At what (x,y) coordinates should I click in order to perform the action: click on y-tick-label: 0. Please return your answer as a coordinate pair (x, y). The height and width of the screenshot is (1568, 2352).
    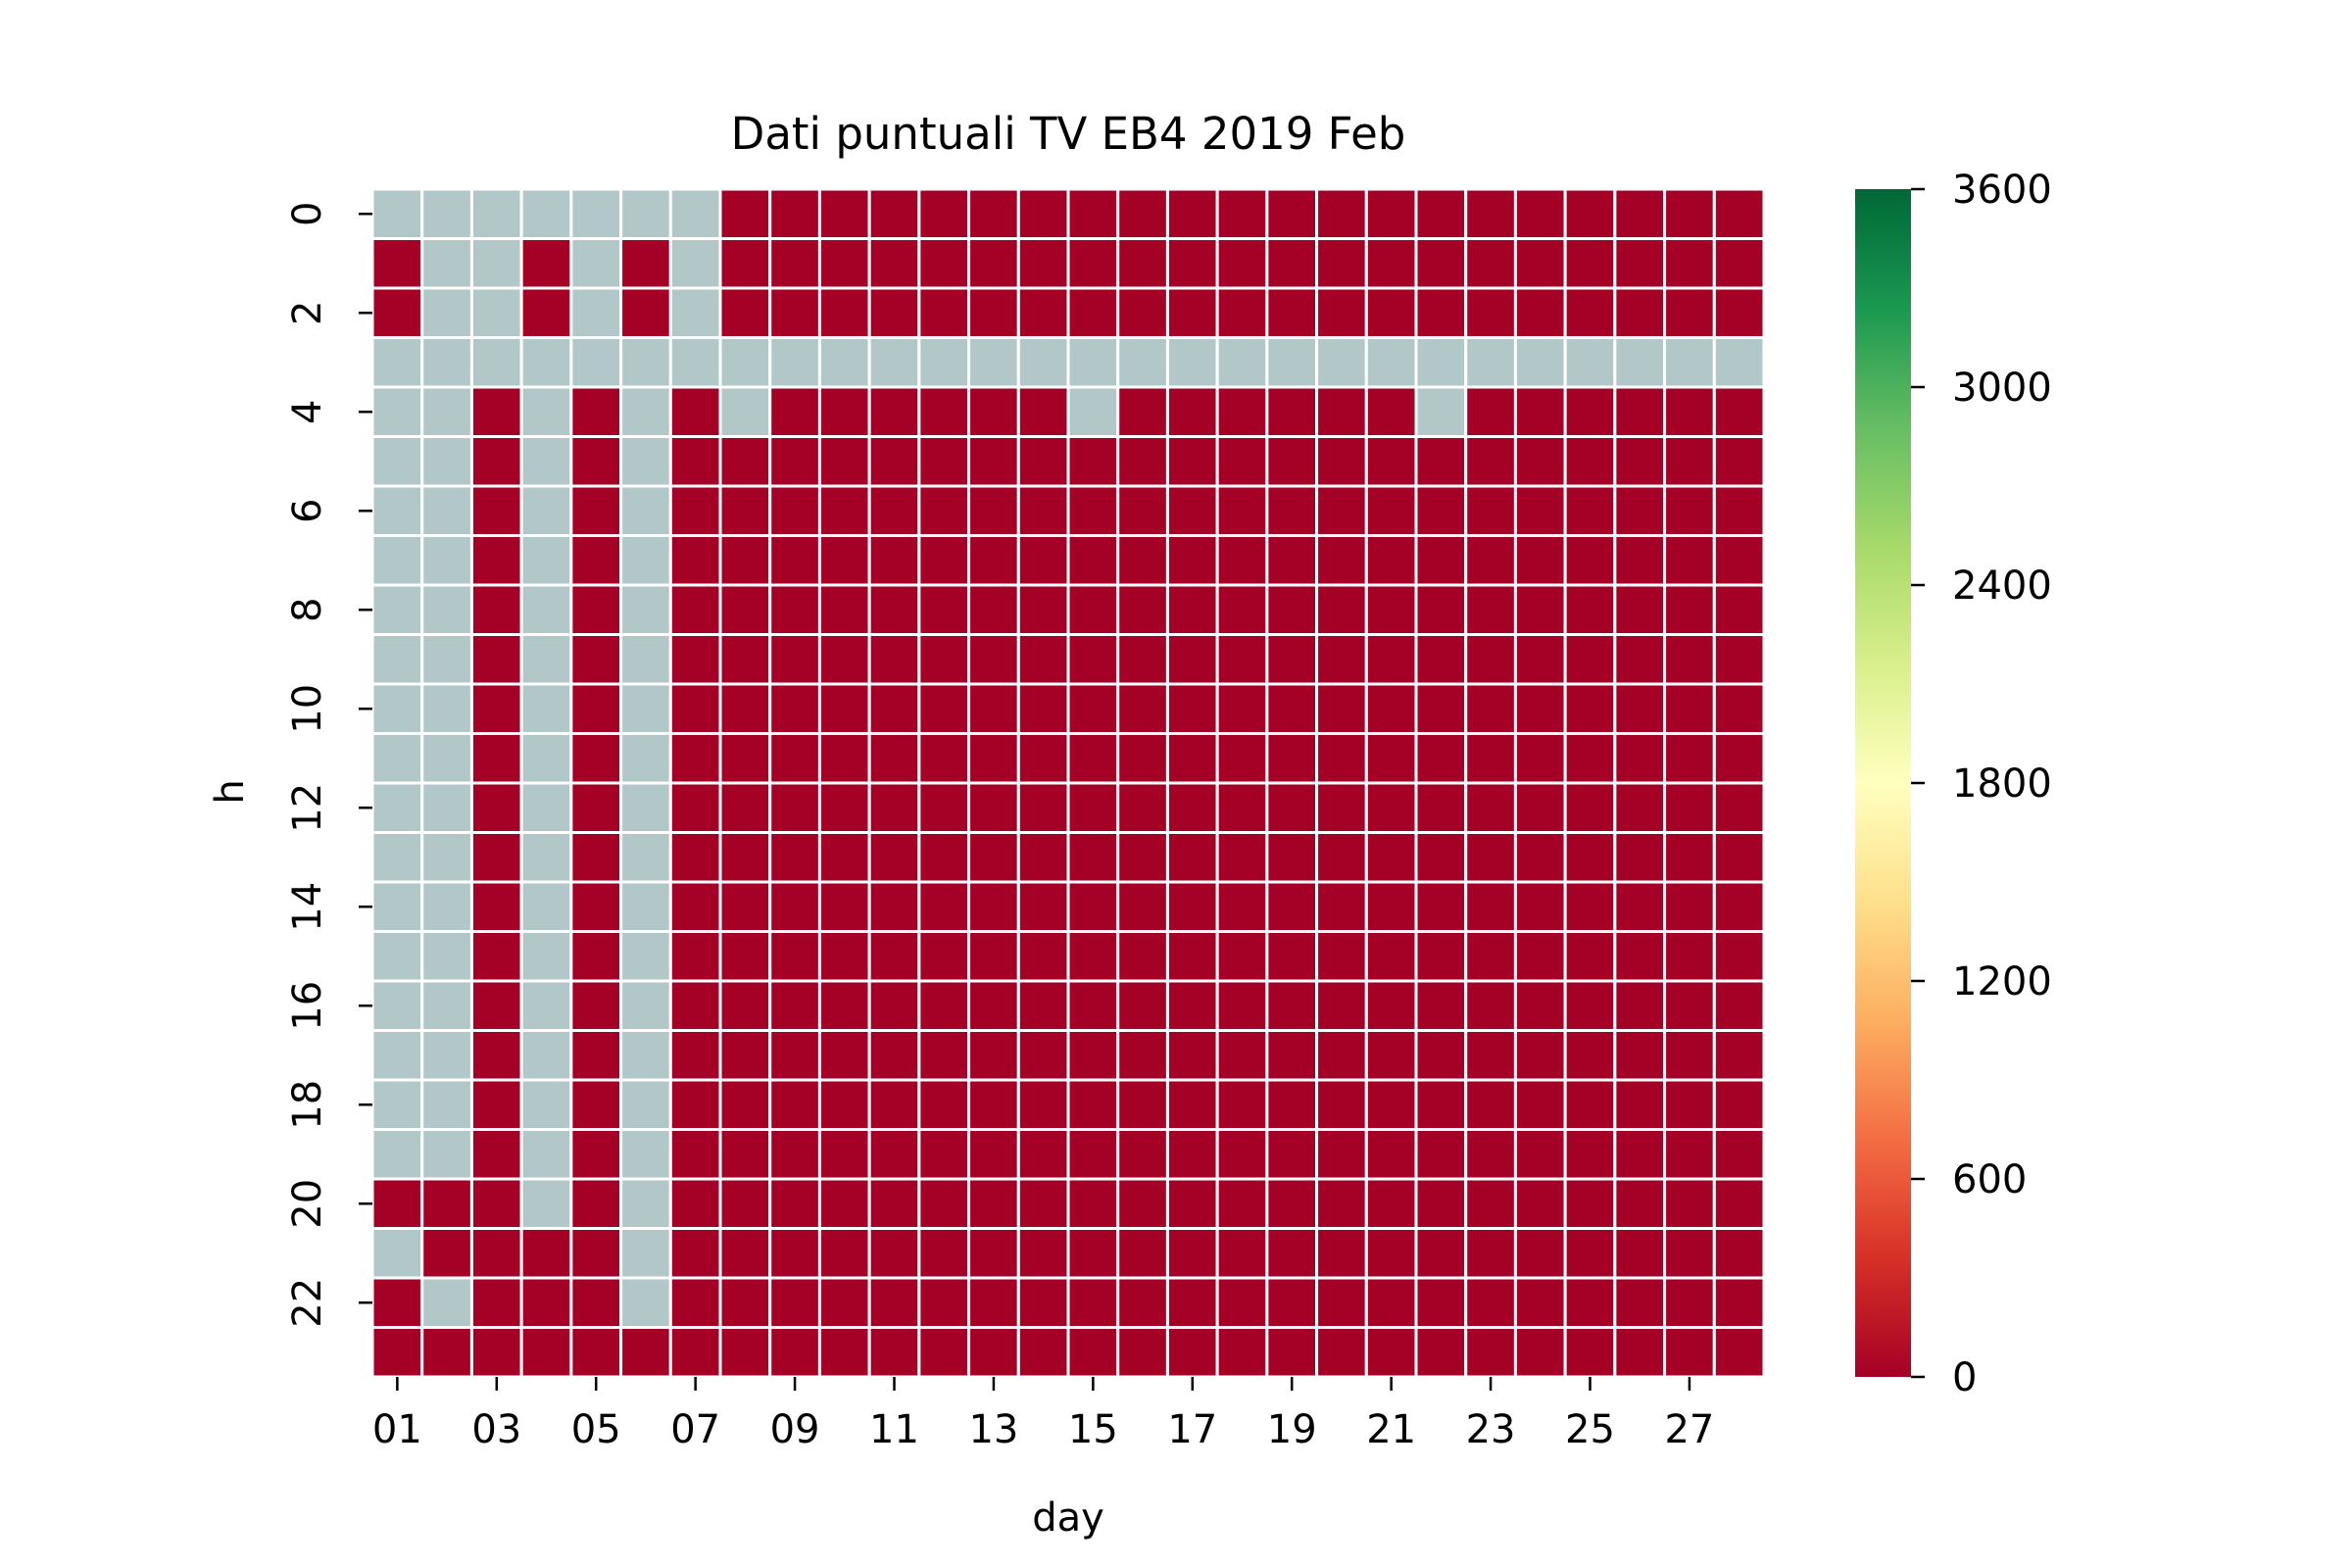
    Looking at the image, I should click on (307, 214).